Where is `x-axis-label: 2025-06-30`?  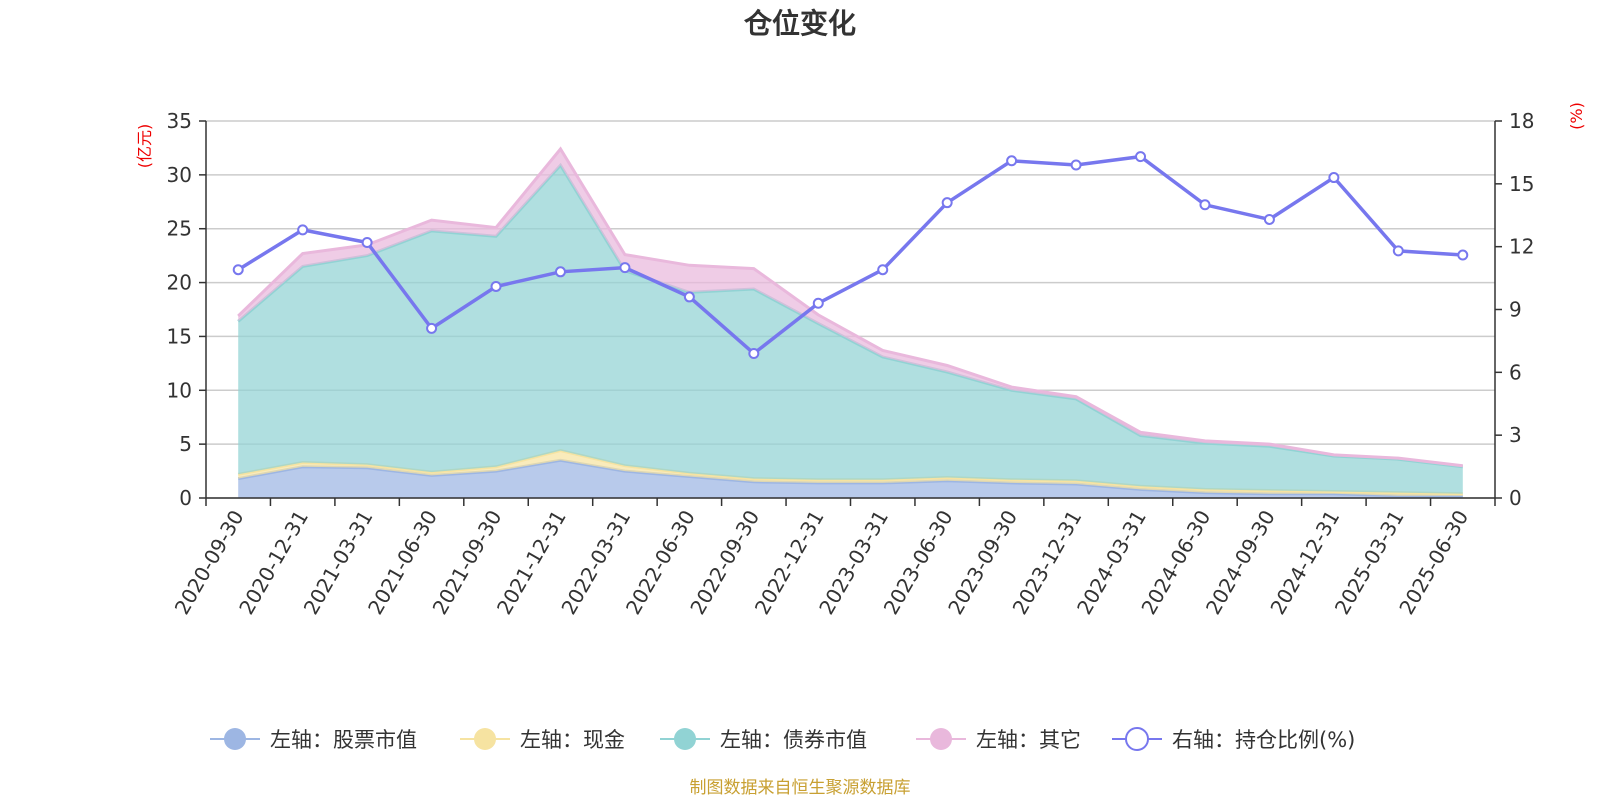
x-axis-label: 2025-06-30 is located at coordinates (1433, 562).